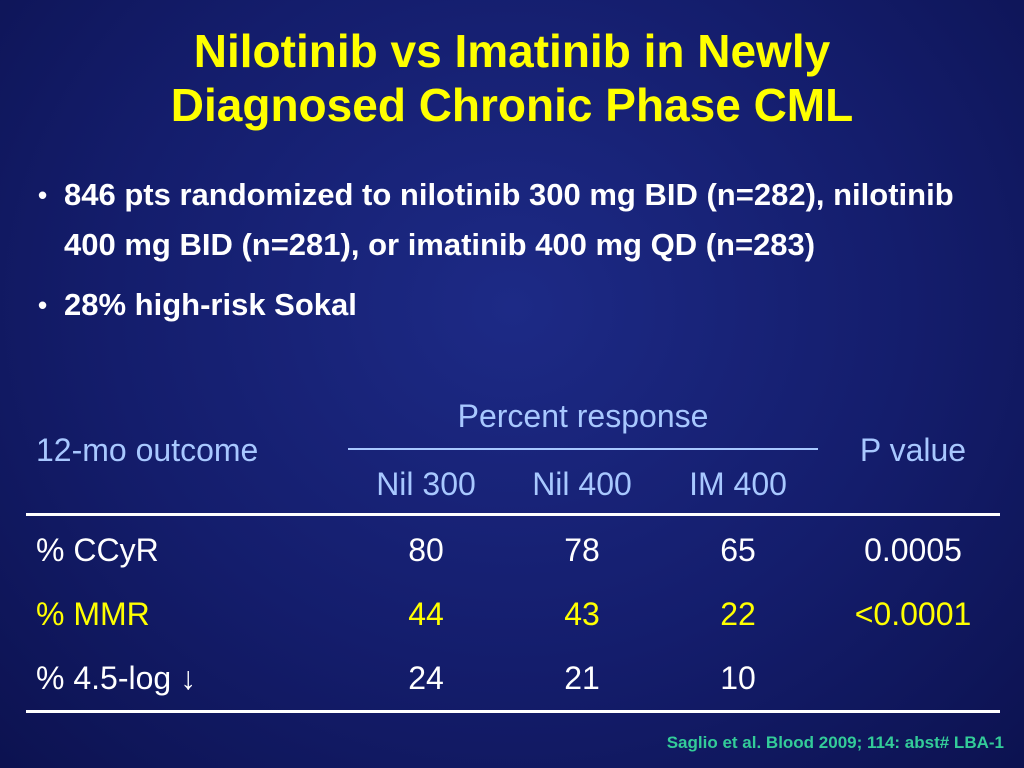 The image size is (1024, 768). Describe the element at coordinates (518, 305) in the screenshot. I see `bullet-item: • 28% high-risk Sokal` at that location.